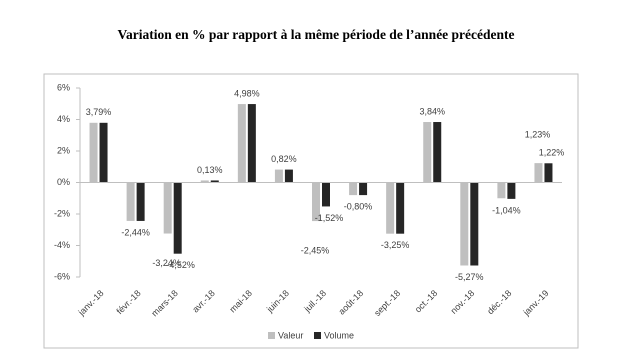 This screenshot has width=620, height=355. I want to click on legend-label: Valeur, so click(290, 335).